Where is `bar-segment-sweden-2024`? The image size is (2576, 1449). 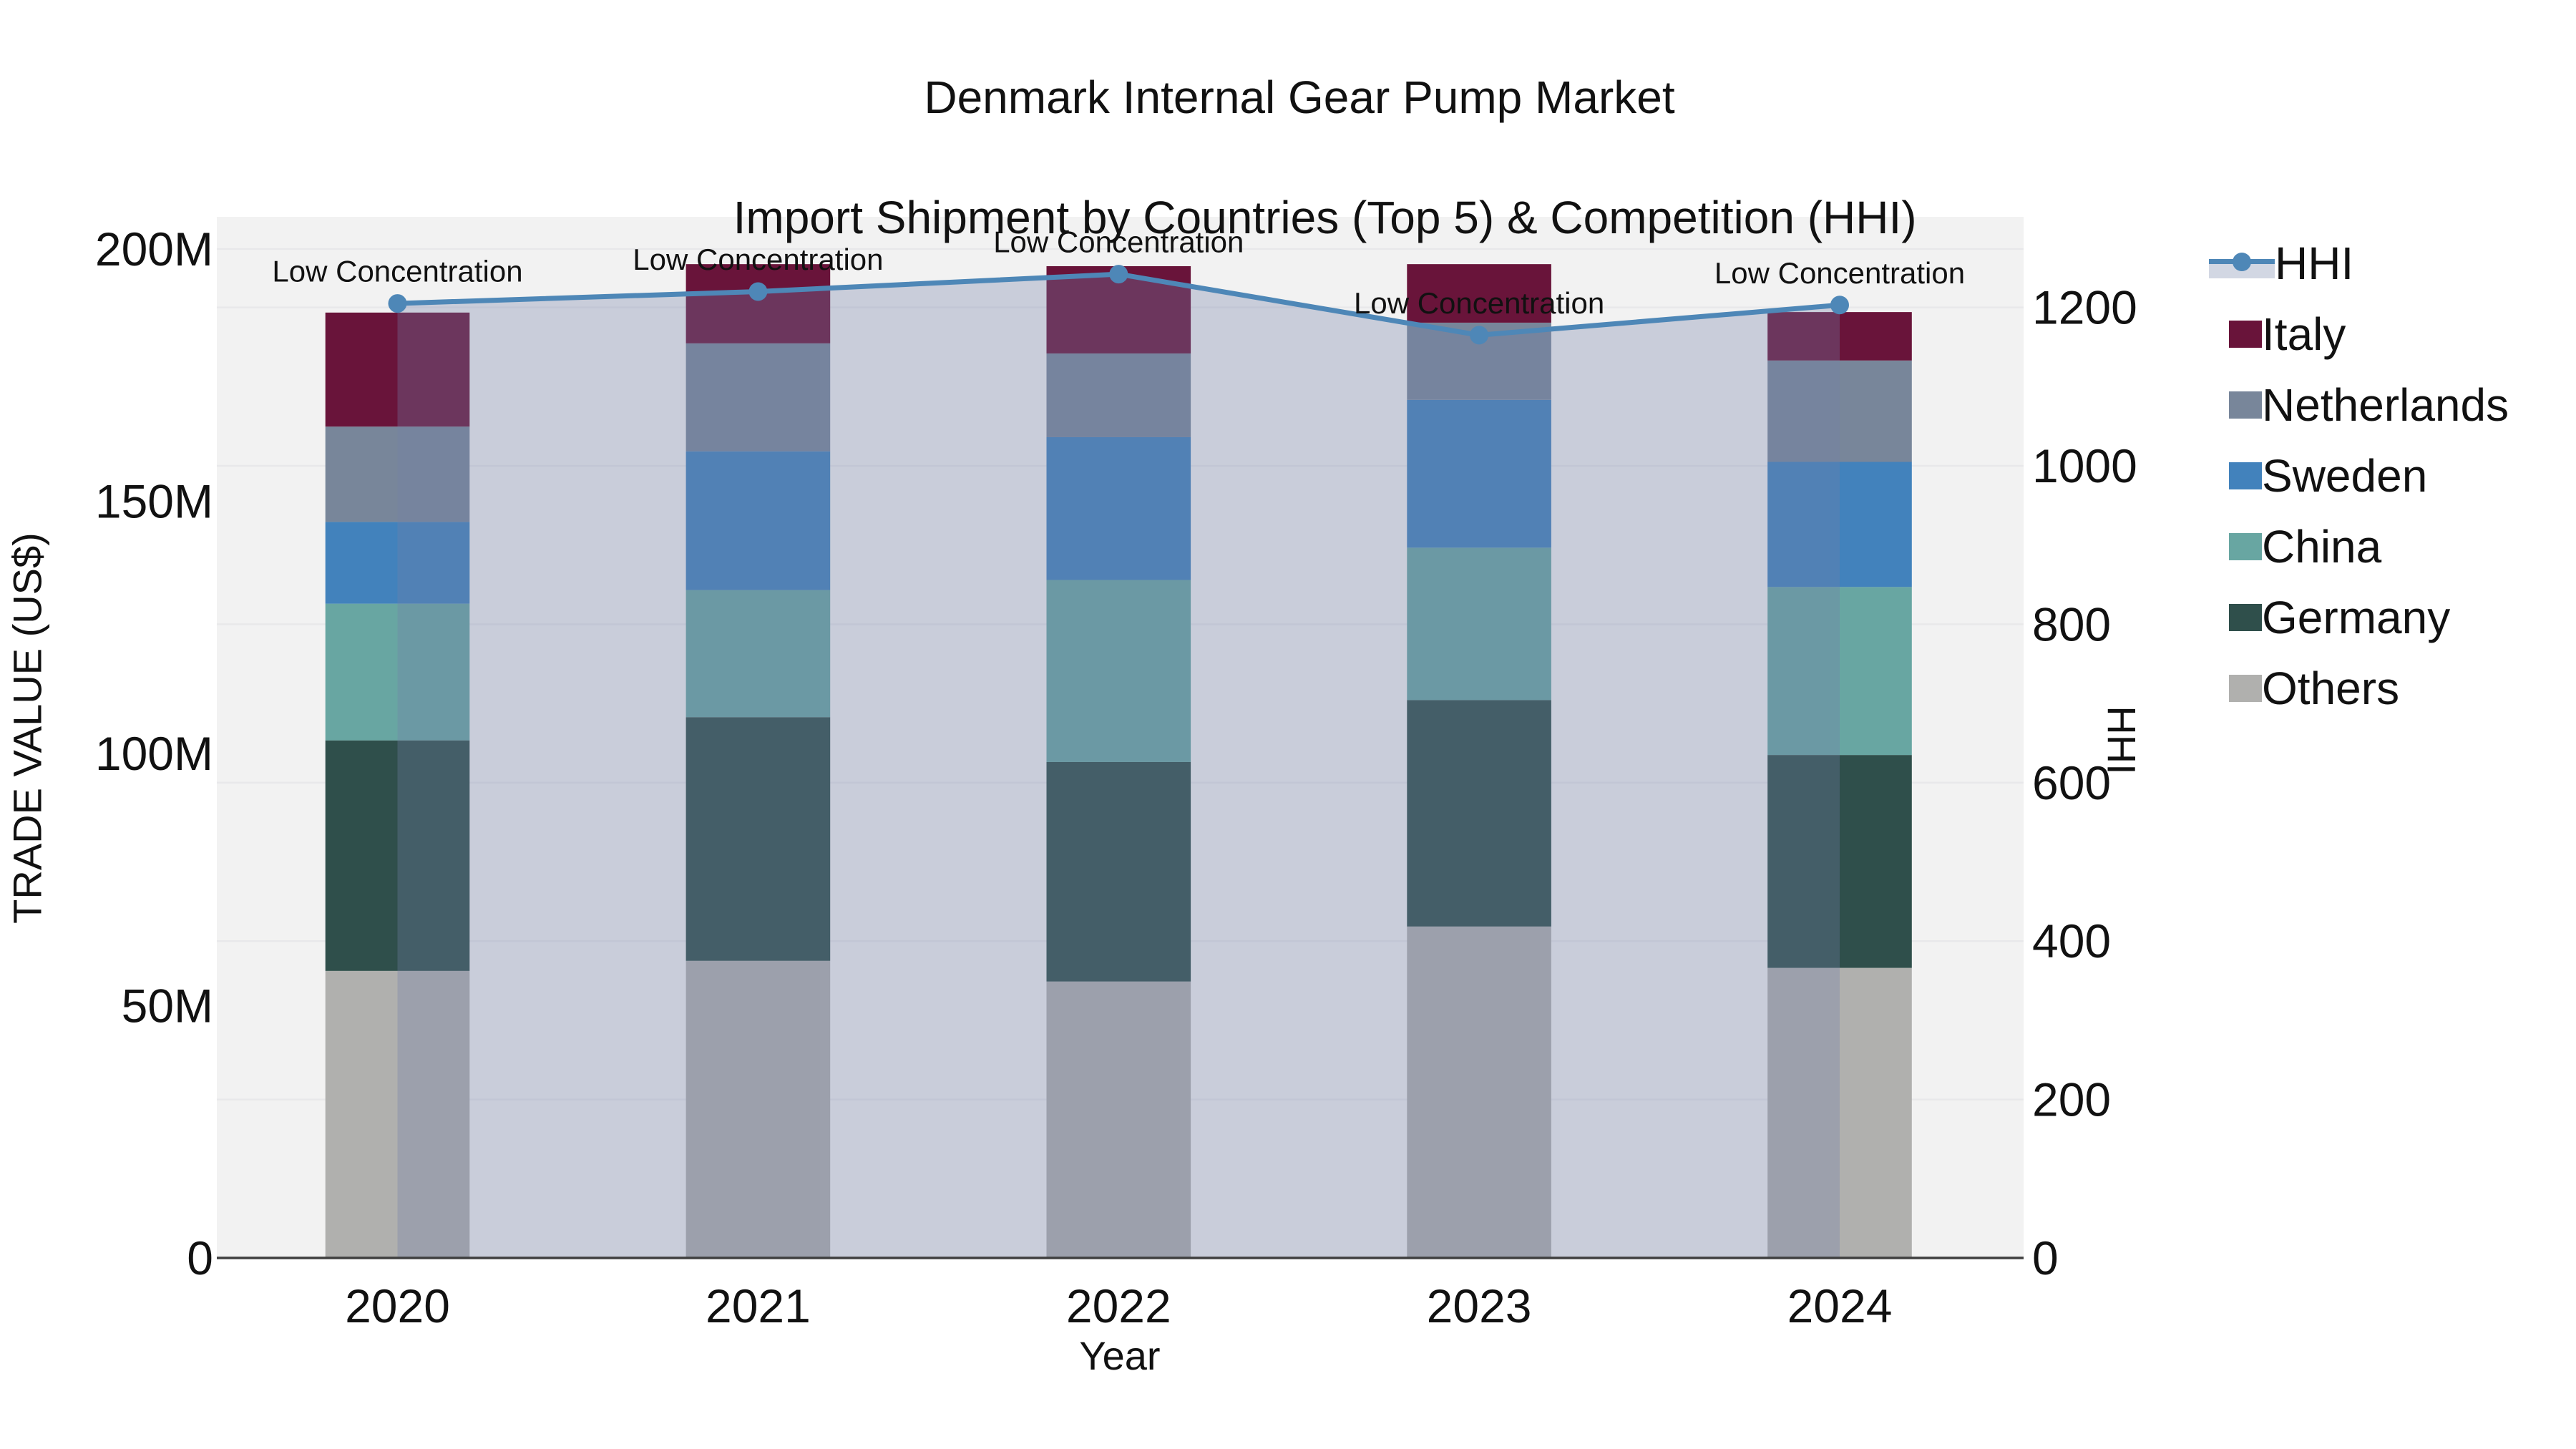 bar-segment-sweden-2024 is located at coordinates (1839, 524).